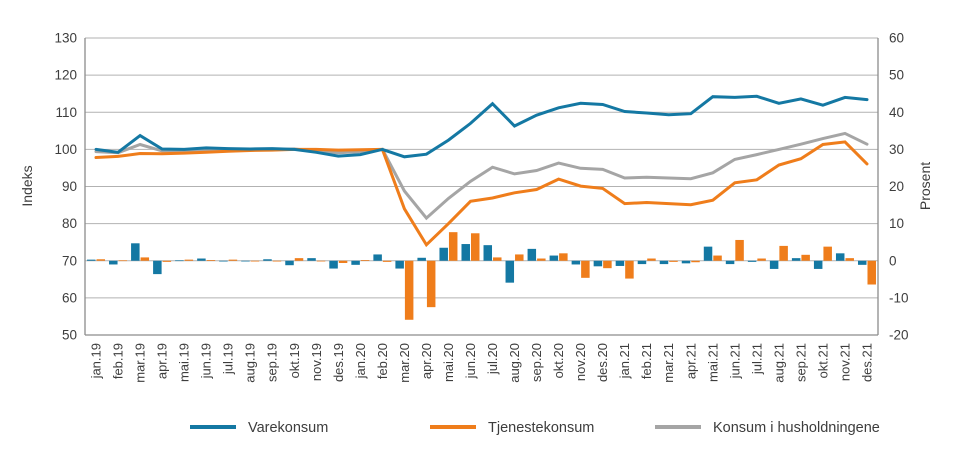 The width and height of the screenshot is (958, 454). Describe the element at coordinates (211, 260) in the screenshot. I see `bar-tjenestekonsum-jun.19` at that location.